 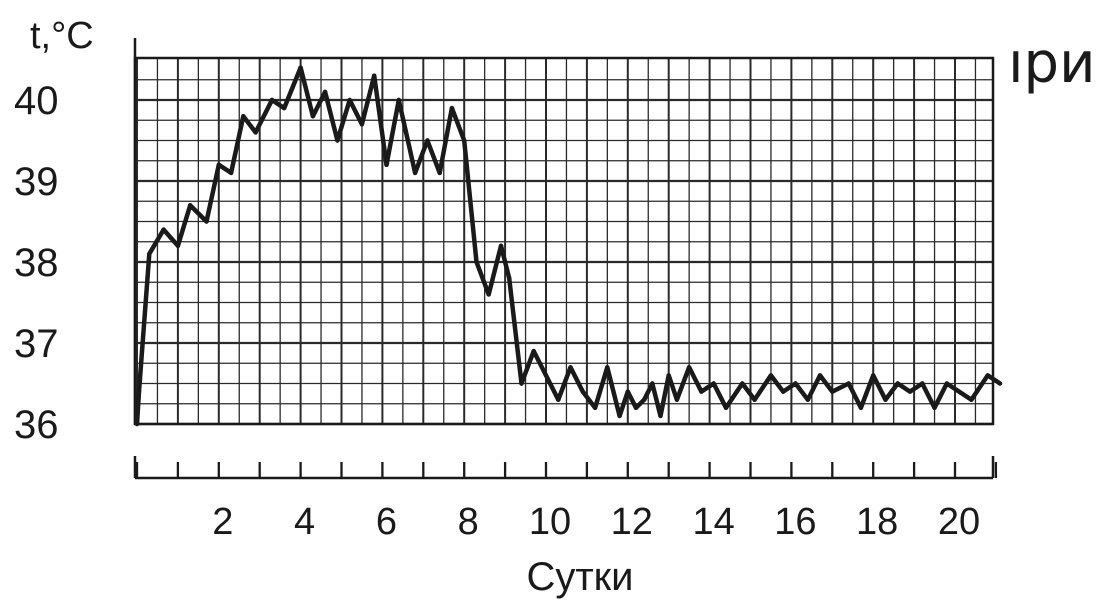 What do you see at coordinates (36, 344) in the screenshot?
I see `y-tick-label: 37` at bounding box center [36, 344].